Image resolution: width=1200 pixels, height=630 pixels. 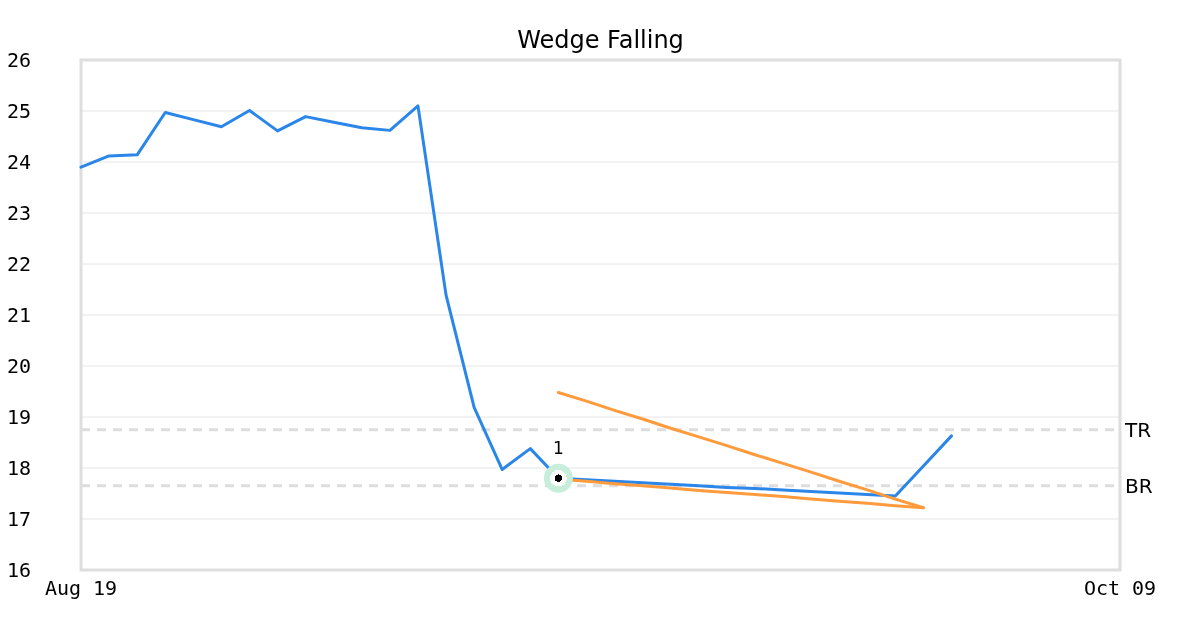 I want to click on y-tick-label: 22, so click(x=18, y=264).